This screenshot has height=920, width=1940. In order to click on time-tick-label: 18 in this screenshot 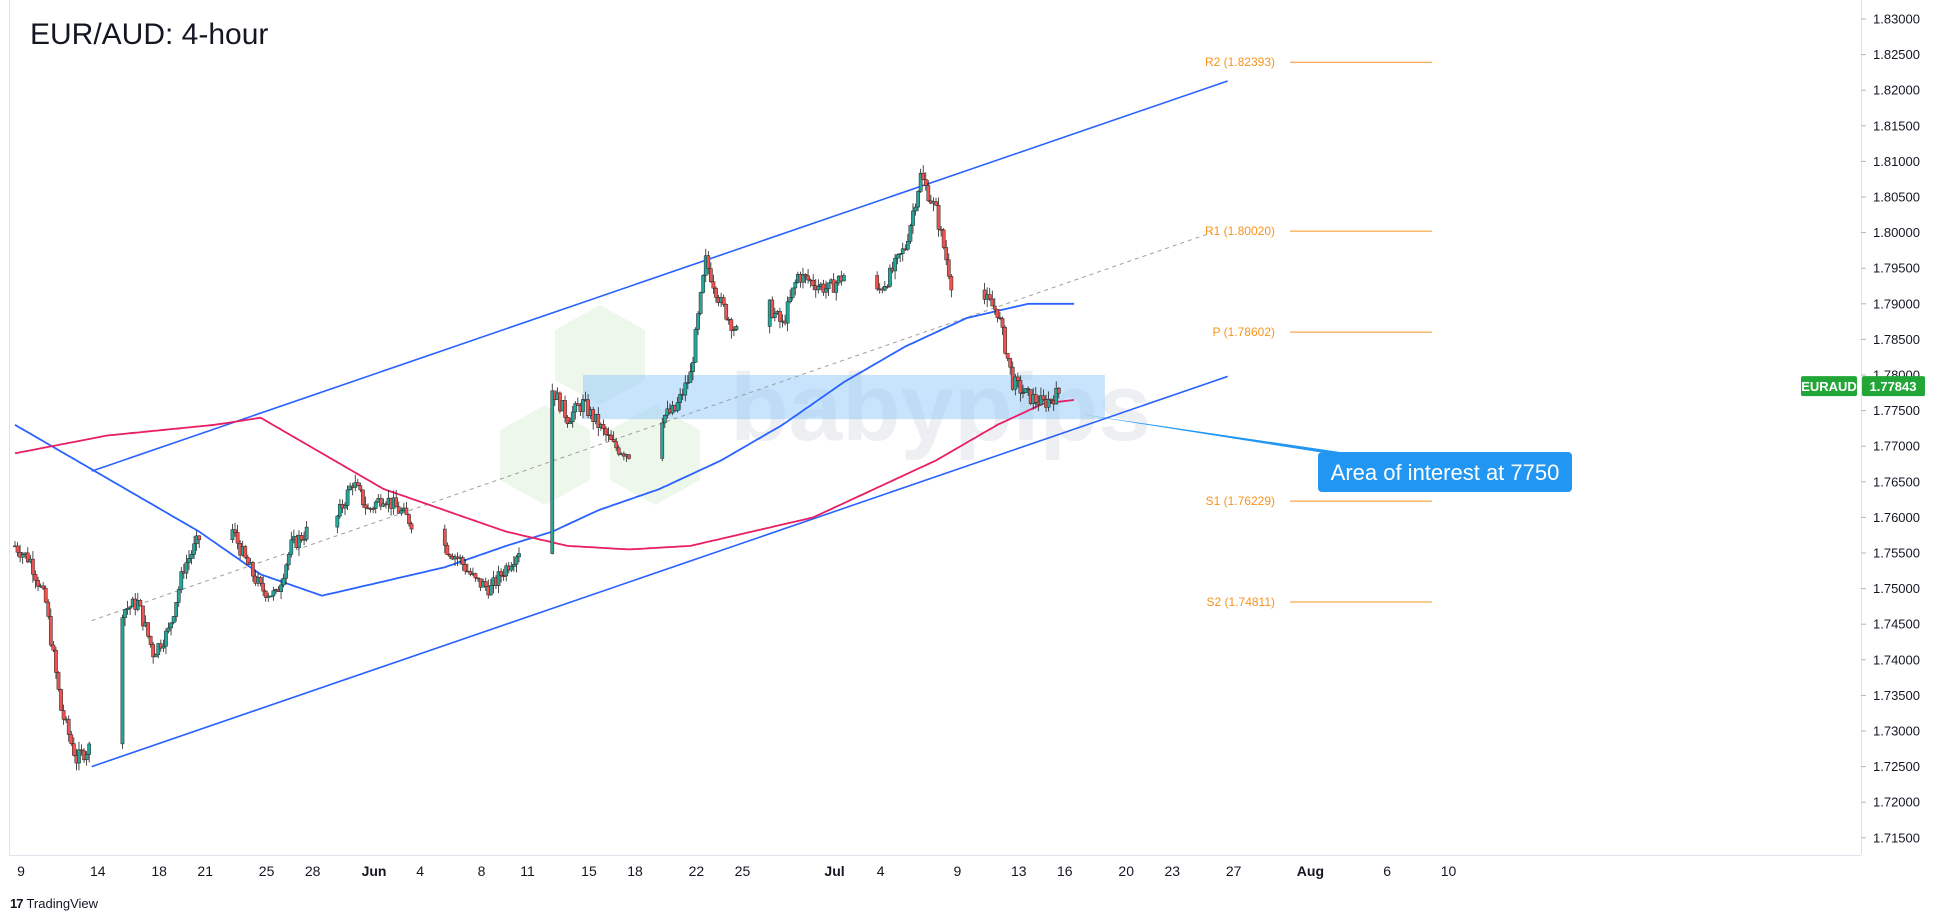, I will do `click(159, 871)`.